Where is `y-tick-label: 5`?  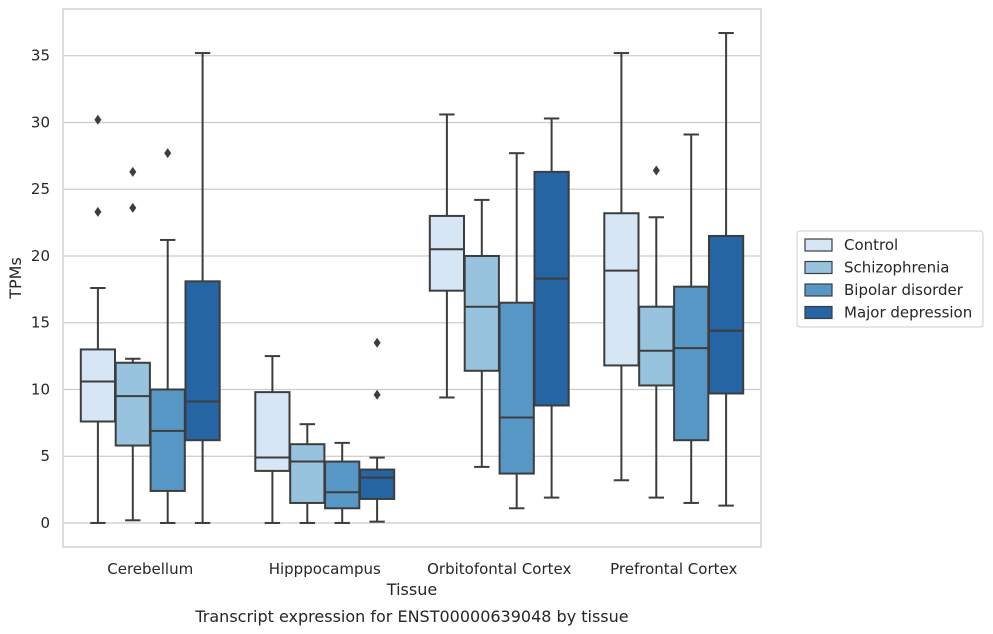 y-tick-label: 5 is located at coordinates (45, 456).